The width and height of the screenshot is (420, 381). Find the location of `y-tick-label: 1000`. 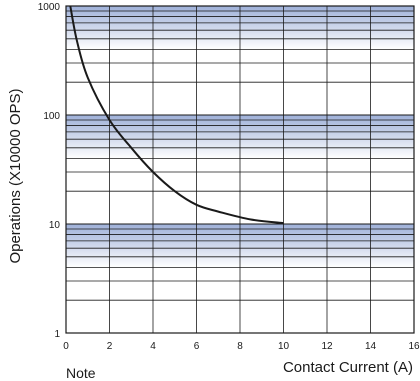

y-tick-label: 1000 is located at coordinates (49, 7).